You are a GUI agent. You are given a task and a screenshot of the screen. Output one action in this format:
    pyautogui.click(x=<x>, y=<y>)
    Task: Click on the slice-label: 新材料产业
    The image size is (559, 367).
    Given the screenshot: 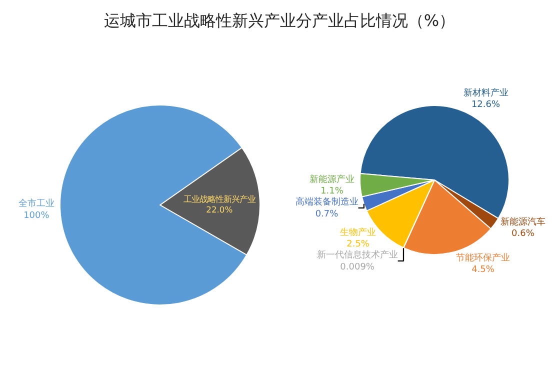 What is the action you would take?
    pyautogui.click(x=485, y=93)
    